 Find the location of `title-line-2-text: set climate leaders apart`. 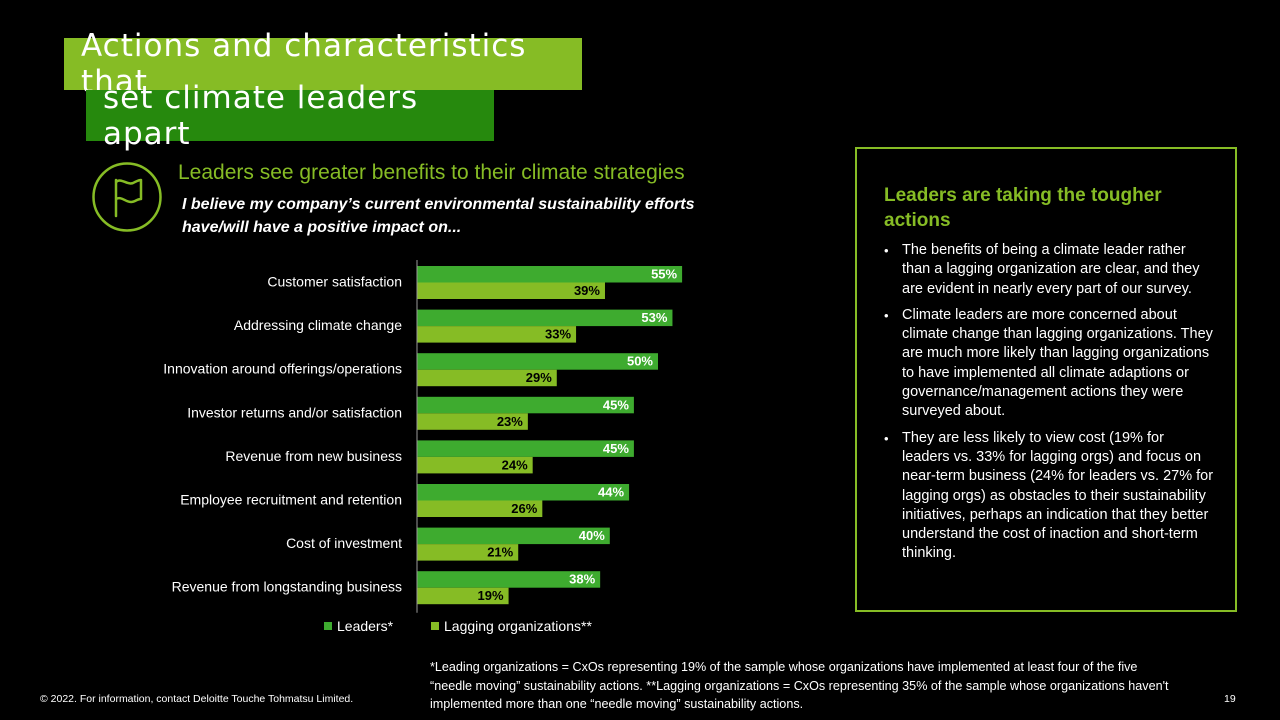

title-line-2-text: set climate leaders apart is located at coordinates (261, 115).